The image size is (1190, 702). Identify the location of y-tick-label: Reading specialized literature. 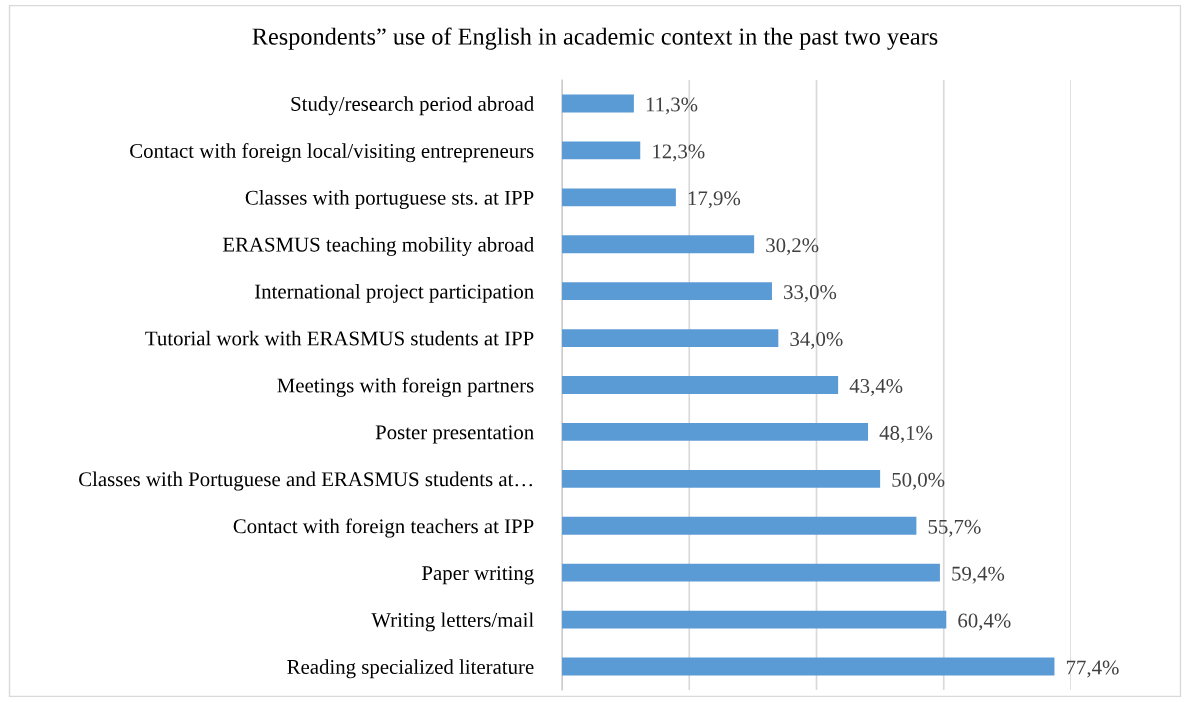
(410, 669).